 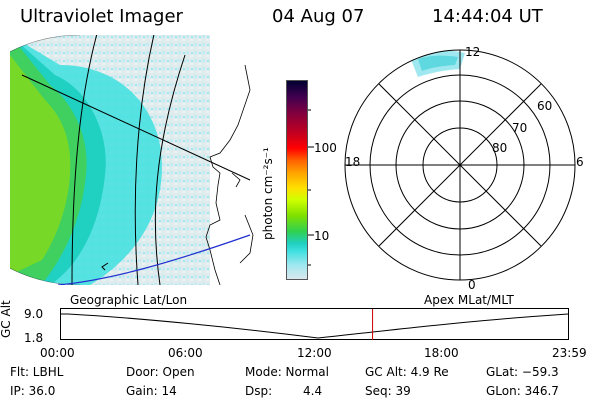 I want to click on colorbar-tick-10: 10, so click(x=322, y=236).